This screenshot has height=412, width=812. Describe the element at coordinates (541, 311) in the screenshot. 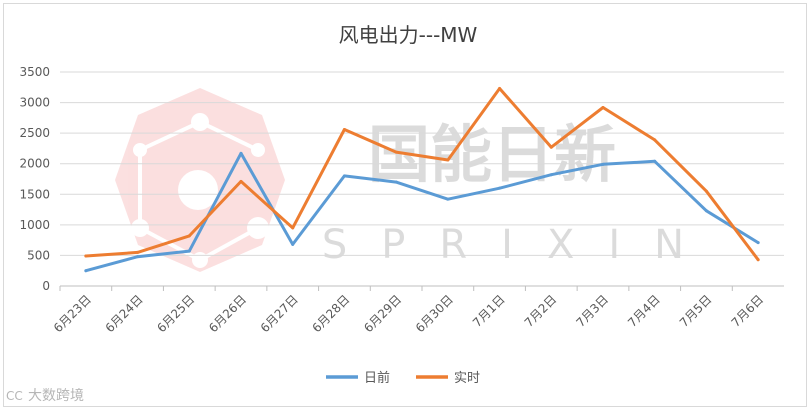

I see `x-tick-label: 7月2日` at that location.